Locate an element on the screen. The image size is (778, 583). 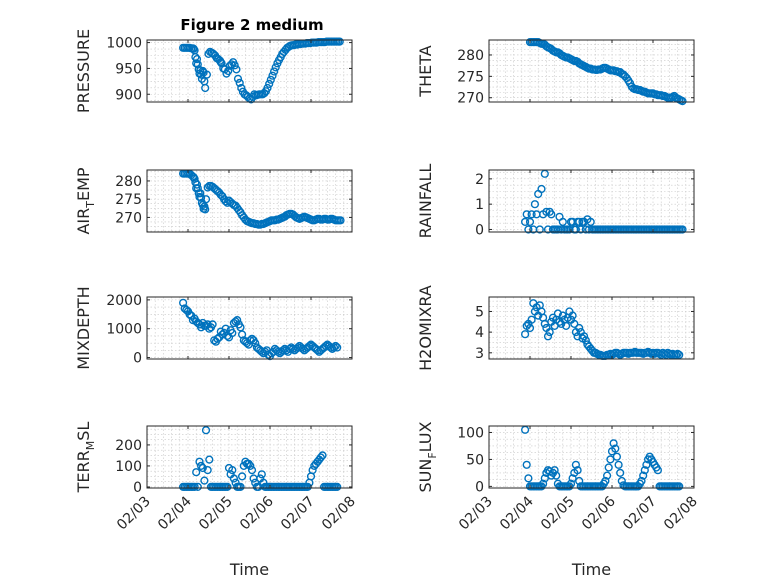
y-axis-label: RAINFALL is located at coordinates (425, 201).